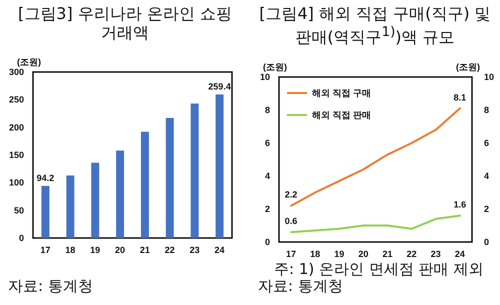 The image size is (500, 305). I want to click on y2-tick-label: 2, so click(487, 209).